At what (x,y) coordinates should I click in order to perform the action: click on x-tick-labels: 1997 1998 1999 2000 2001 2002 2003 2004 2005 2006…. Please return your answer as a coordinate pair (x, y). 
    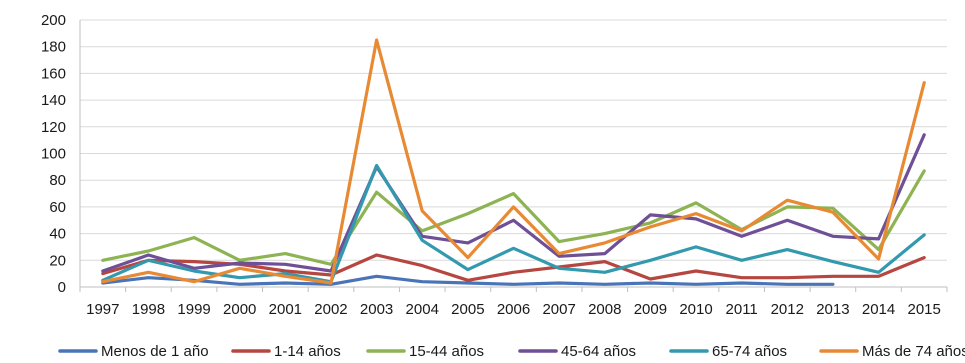
    Looking at the image, I should click on (513, 309).